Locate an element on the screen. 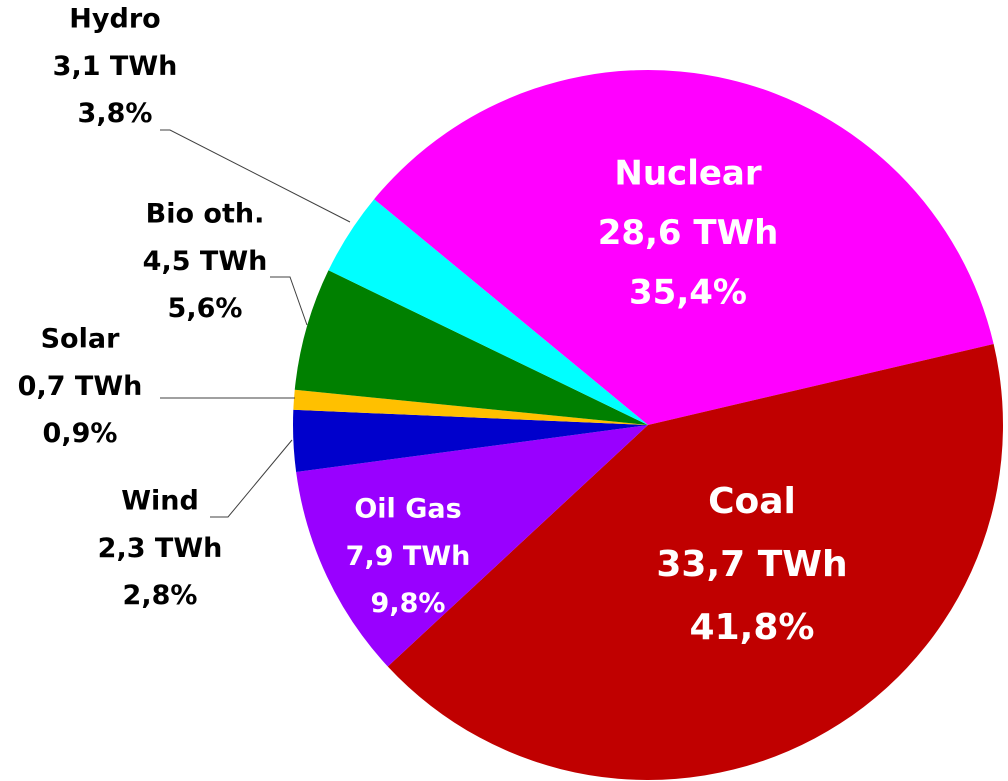 The height and width of the screenshot is (781, 1008). value-label: 3,8% is located at coordinates (115, 113).